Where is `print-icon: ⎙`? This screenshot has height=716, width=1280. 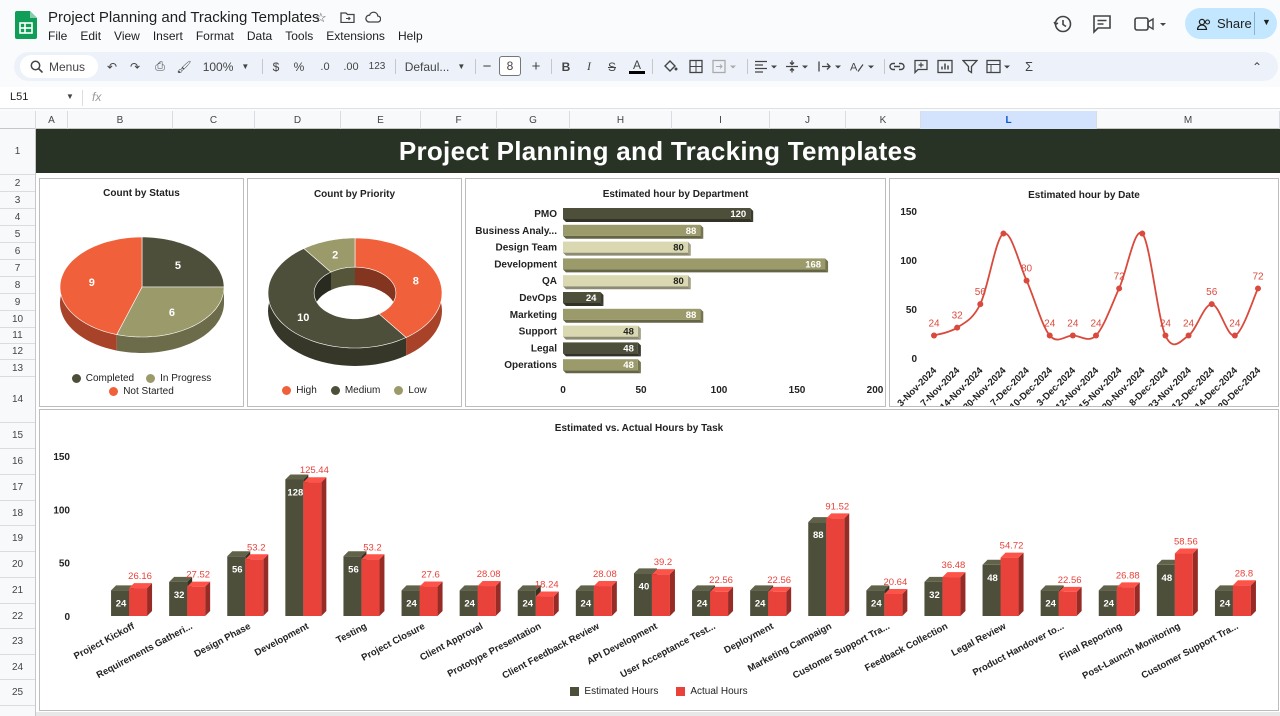 print-icon: ⎙ is located at coordinates (160, 66).